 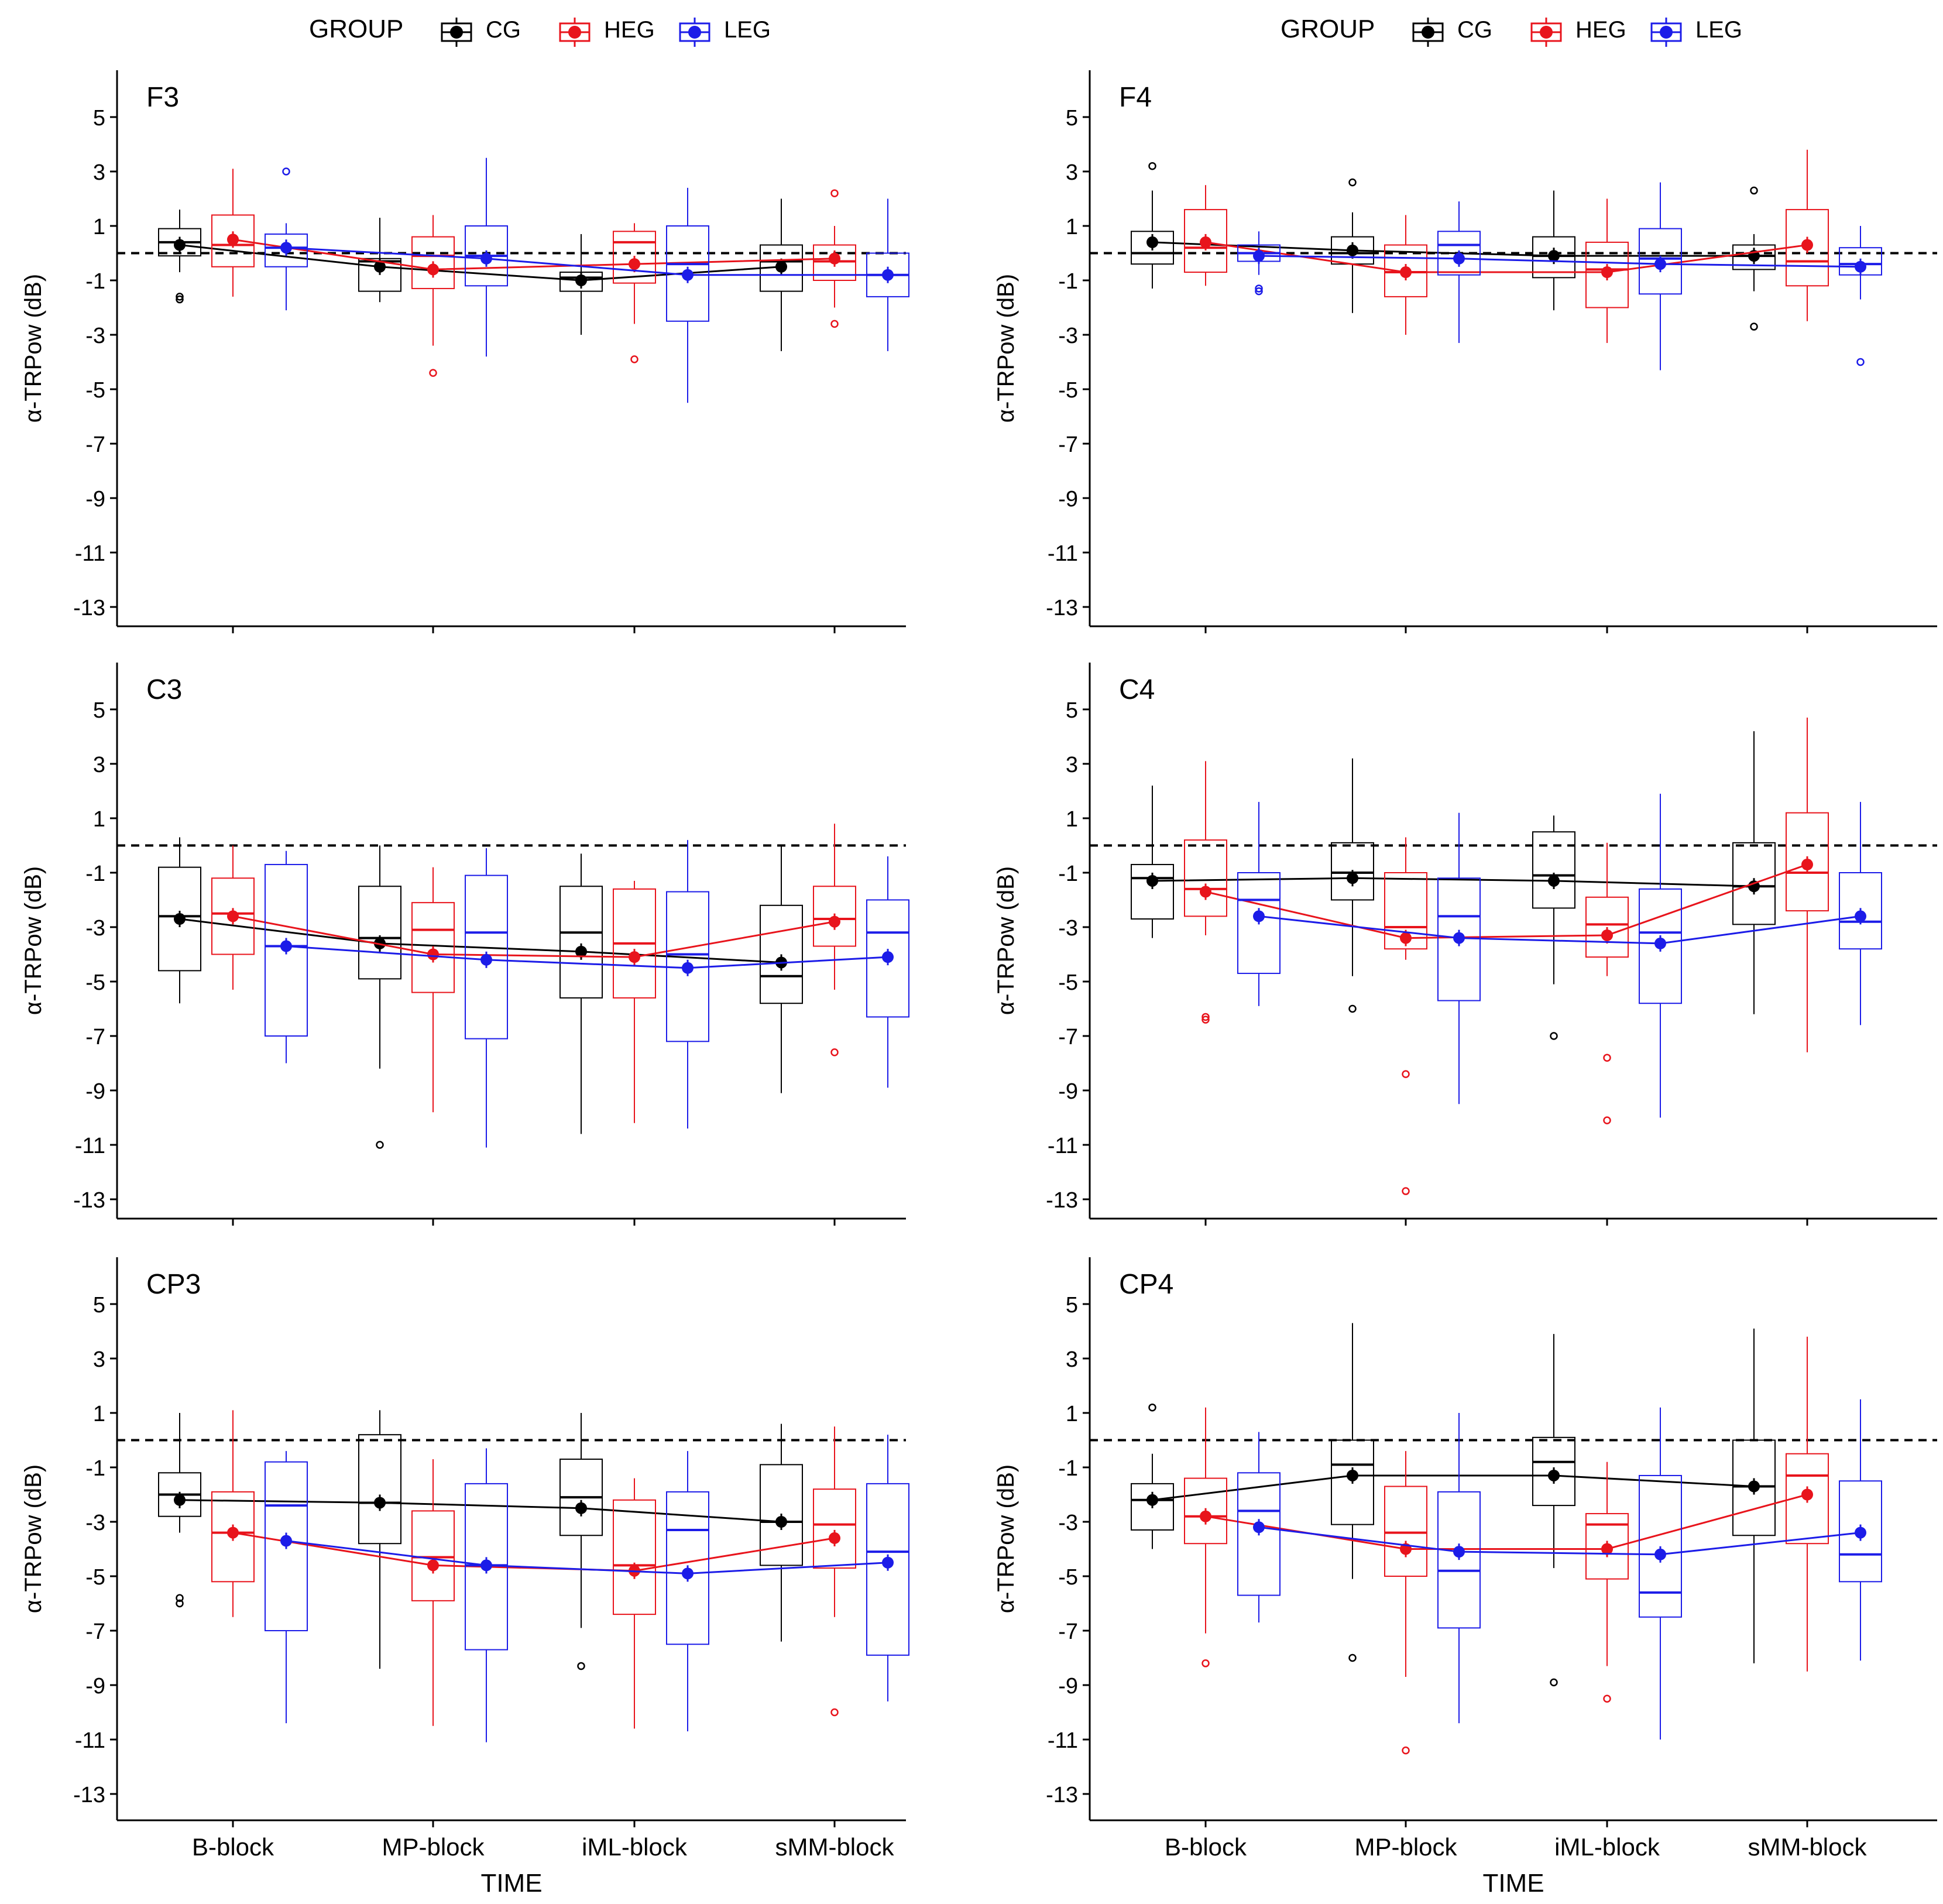 I want to click on legend-label-cg: CG, so click(x=503, y=30).